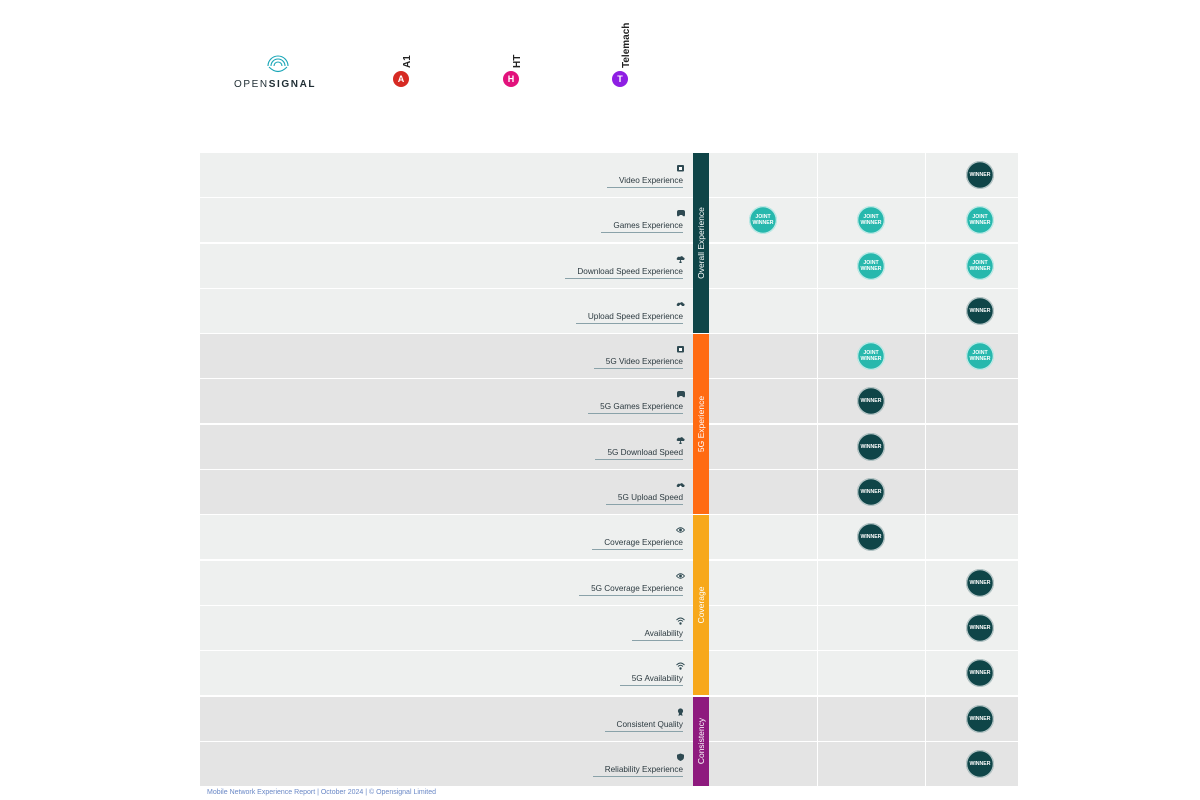 The image size is (1200, 800). Describe the element at coordinates (641, 407) in the screenshot. I see `metric-label: 5G Games Experience` at that location.